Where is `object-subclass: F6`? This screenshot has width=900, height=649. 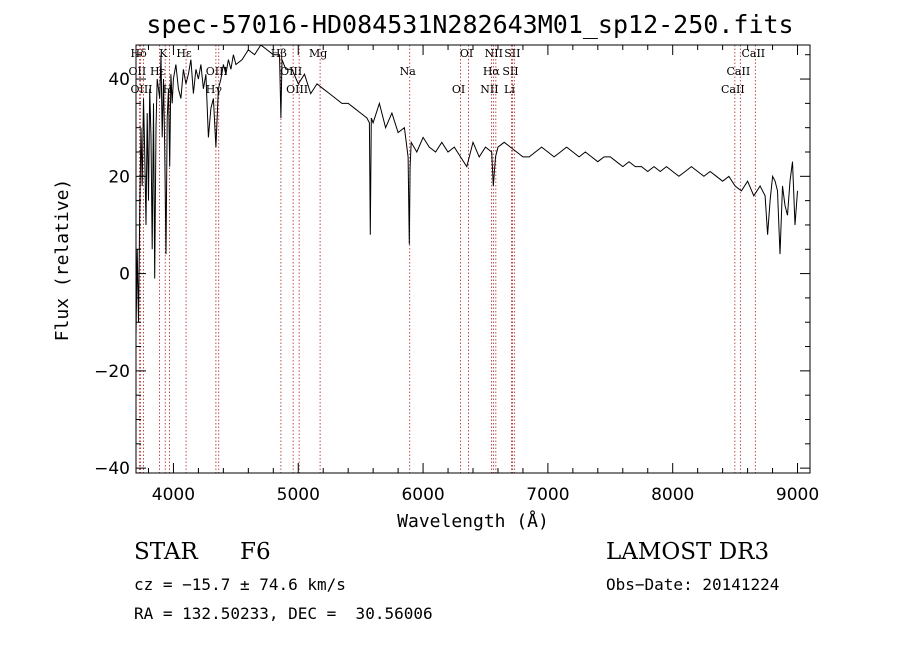
object-subclass: F6 is located at coordinates (255, 552).